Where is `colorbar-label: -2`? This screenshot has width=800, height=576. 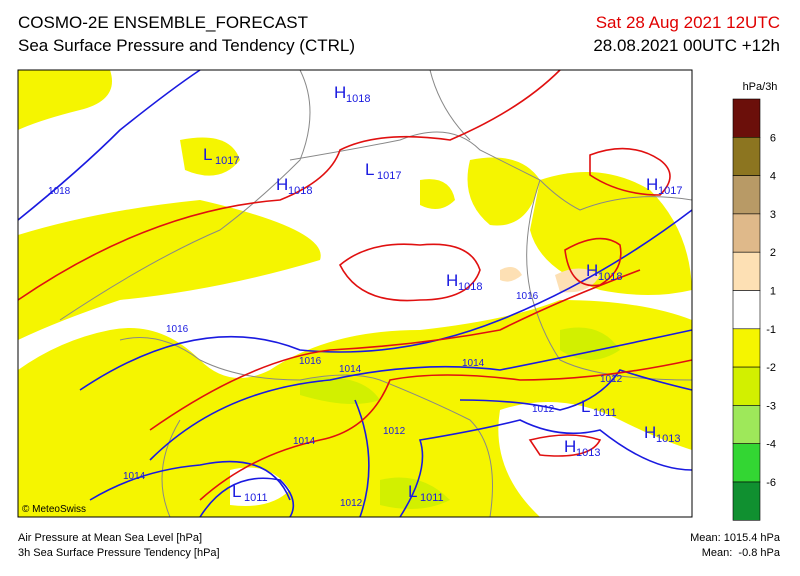
colorbar-label: -2 is located at coordinates (771, 368).